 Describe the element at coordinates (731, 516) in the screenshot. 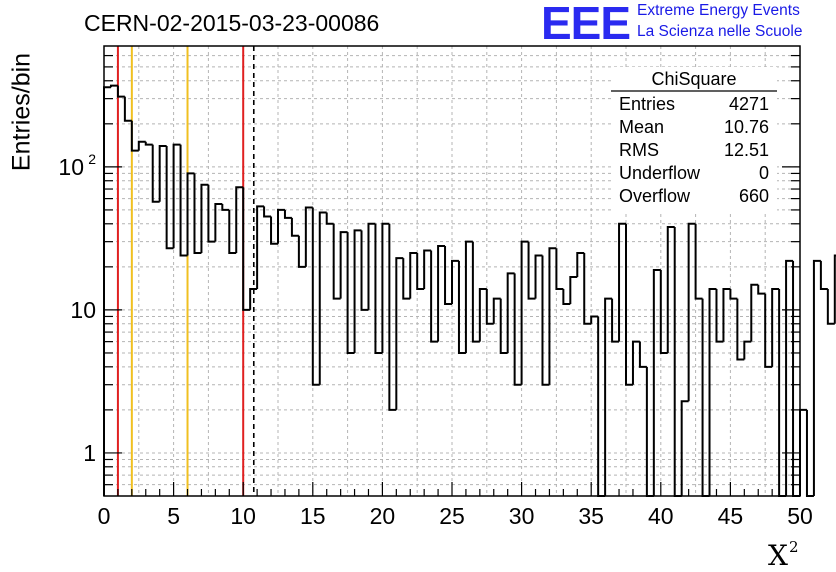

I see `x-tick-label: 45` at that location.